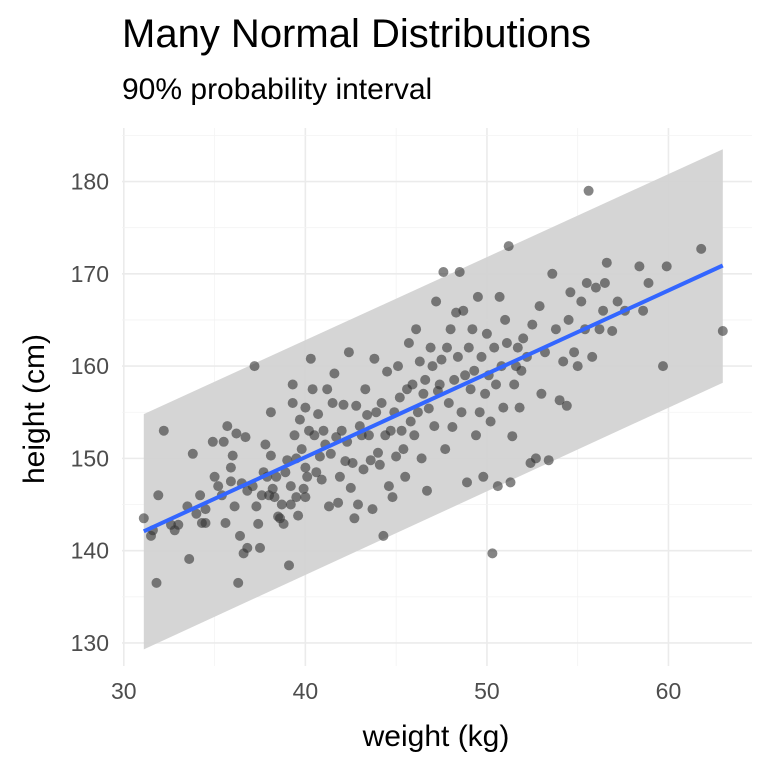 The width and height of the screenshot is (768, 768). Describe the element at coordinates (124, 691) in the screenshot. I see `x-tick-label: 30` at that location.